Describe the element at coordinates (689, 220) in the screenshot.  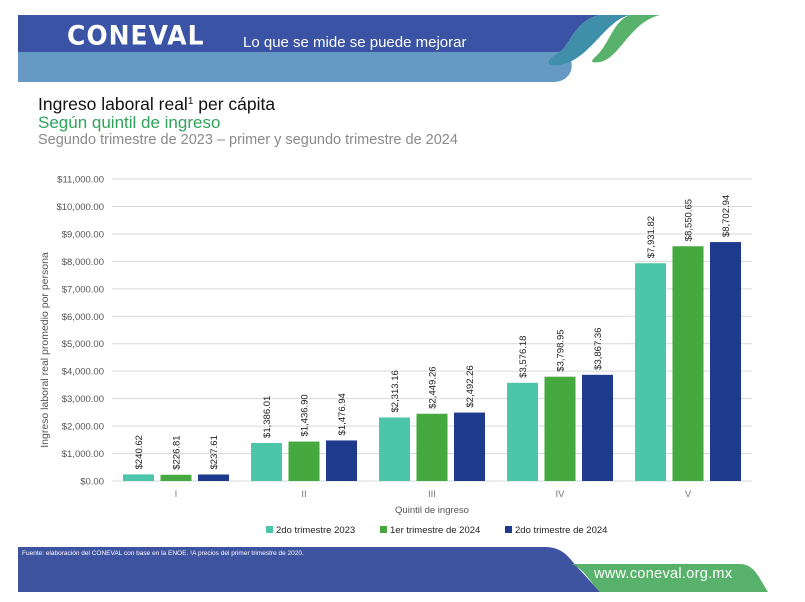
I see `data-label: $8,550.65` at that location.